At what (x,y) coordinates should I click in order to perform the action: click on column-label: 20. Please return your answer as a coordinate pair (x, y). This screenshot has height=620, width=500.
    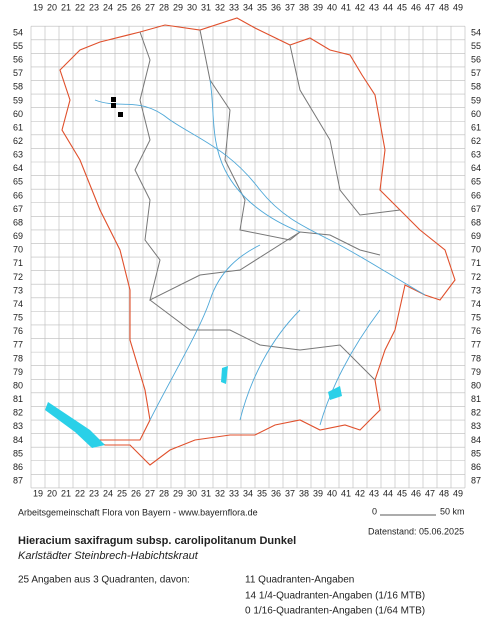
    Looking at the image, I should click on (52, 7).